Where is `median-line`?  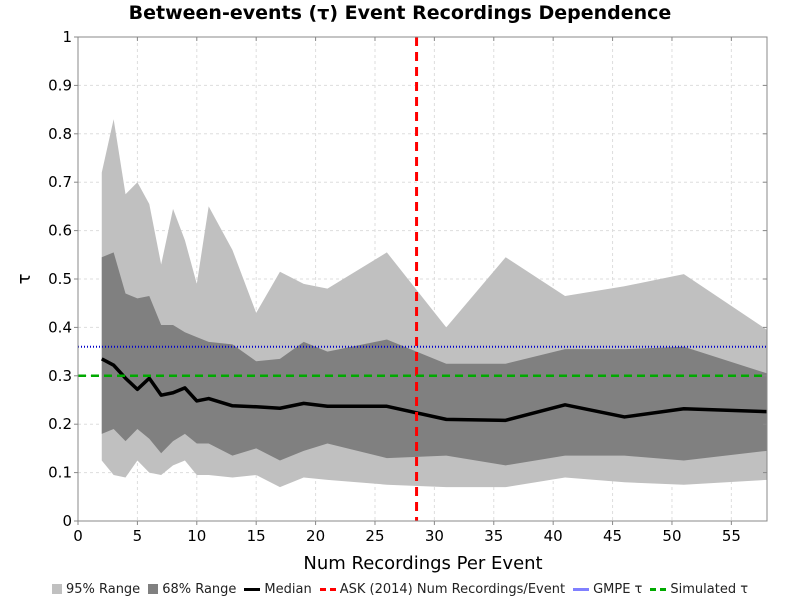 median-line is located at coordinates (434, 390).